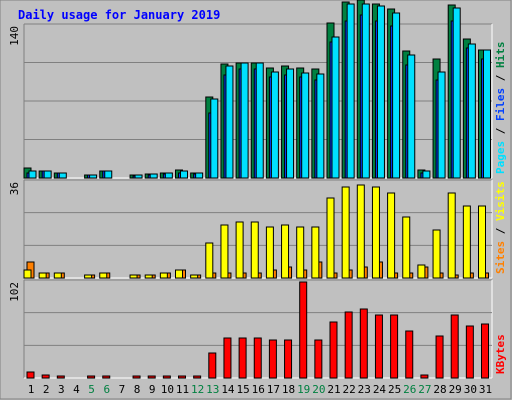  What do you see at coordinates (152, 389) in the screenshot?
I see `x-tick-label-day-9: 9` at bounding box center [152, 389].